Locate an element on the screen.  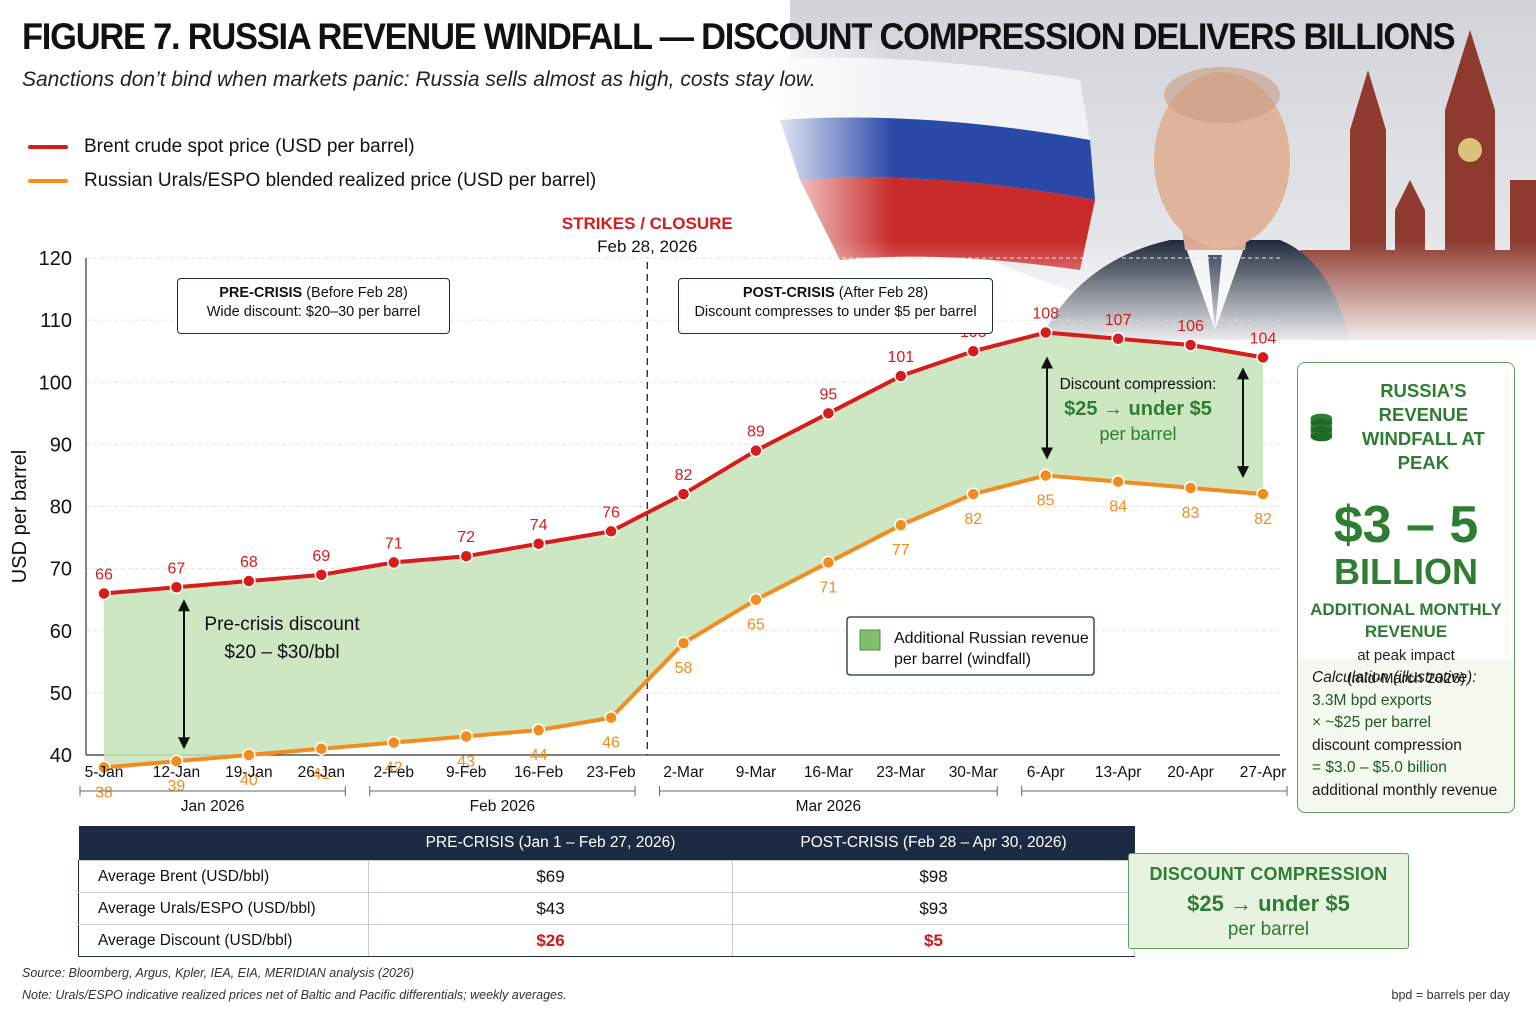
pre-discount-arrow-head-up is located at coordinates (184, 605).